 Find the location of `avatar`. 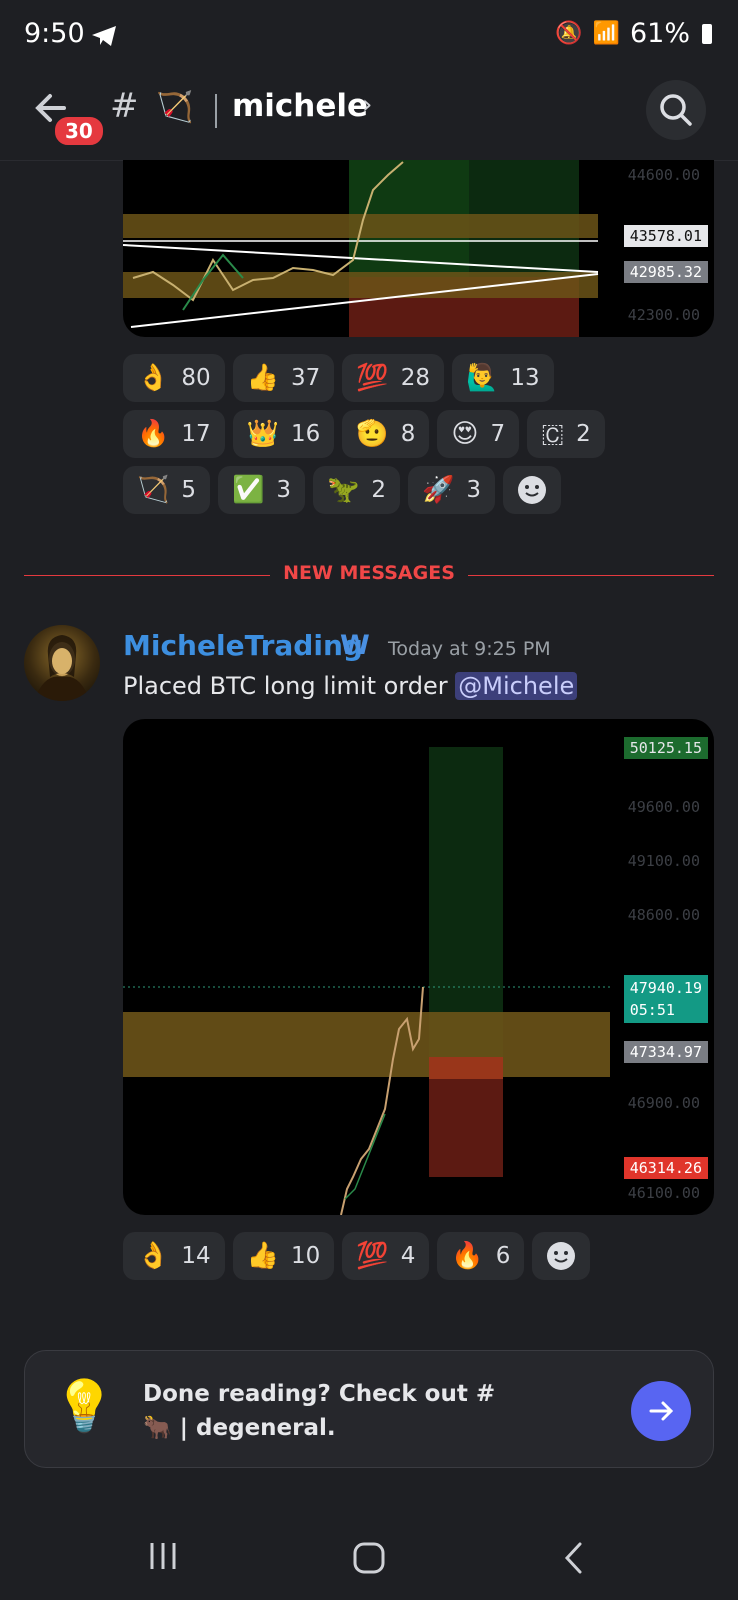

avatar is located at coordinates (62, 663).